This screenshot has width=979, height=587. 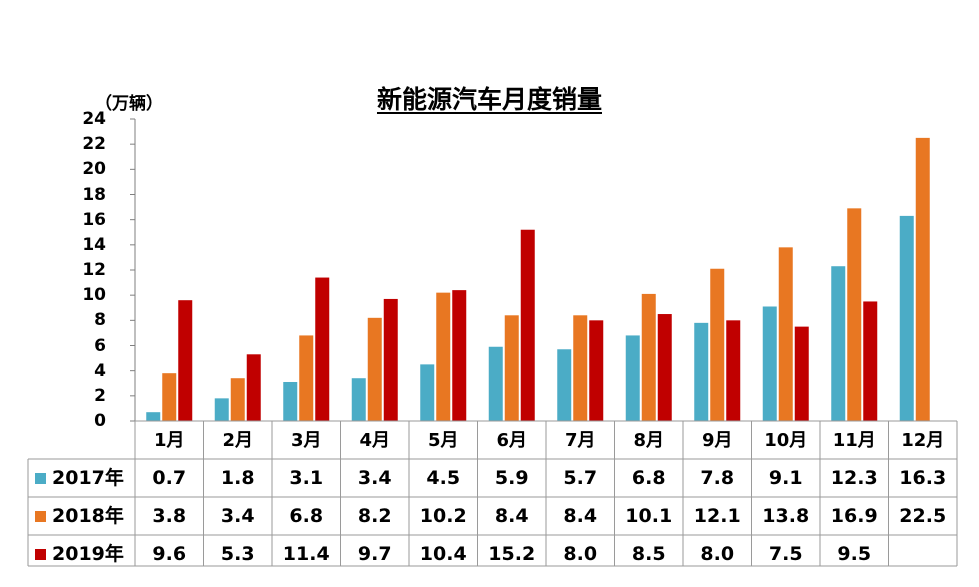 I want to click on legend-label: 2017年, so click(x=88, y=478).